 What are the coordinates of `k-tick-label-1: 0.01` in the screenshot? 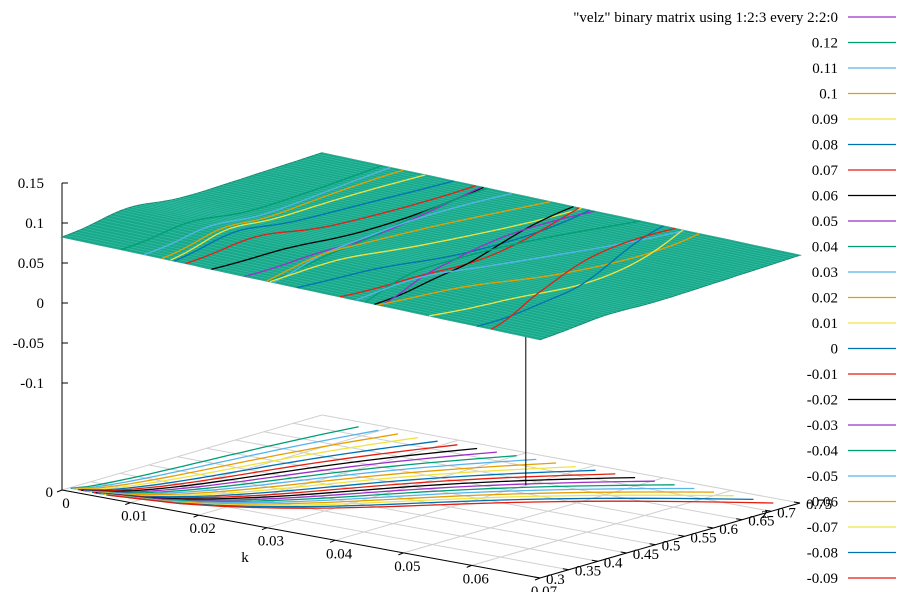 It's located at (134, 517).